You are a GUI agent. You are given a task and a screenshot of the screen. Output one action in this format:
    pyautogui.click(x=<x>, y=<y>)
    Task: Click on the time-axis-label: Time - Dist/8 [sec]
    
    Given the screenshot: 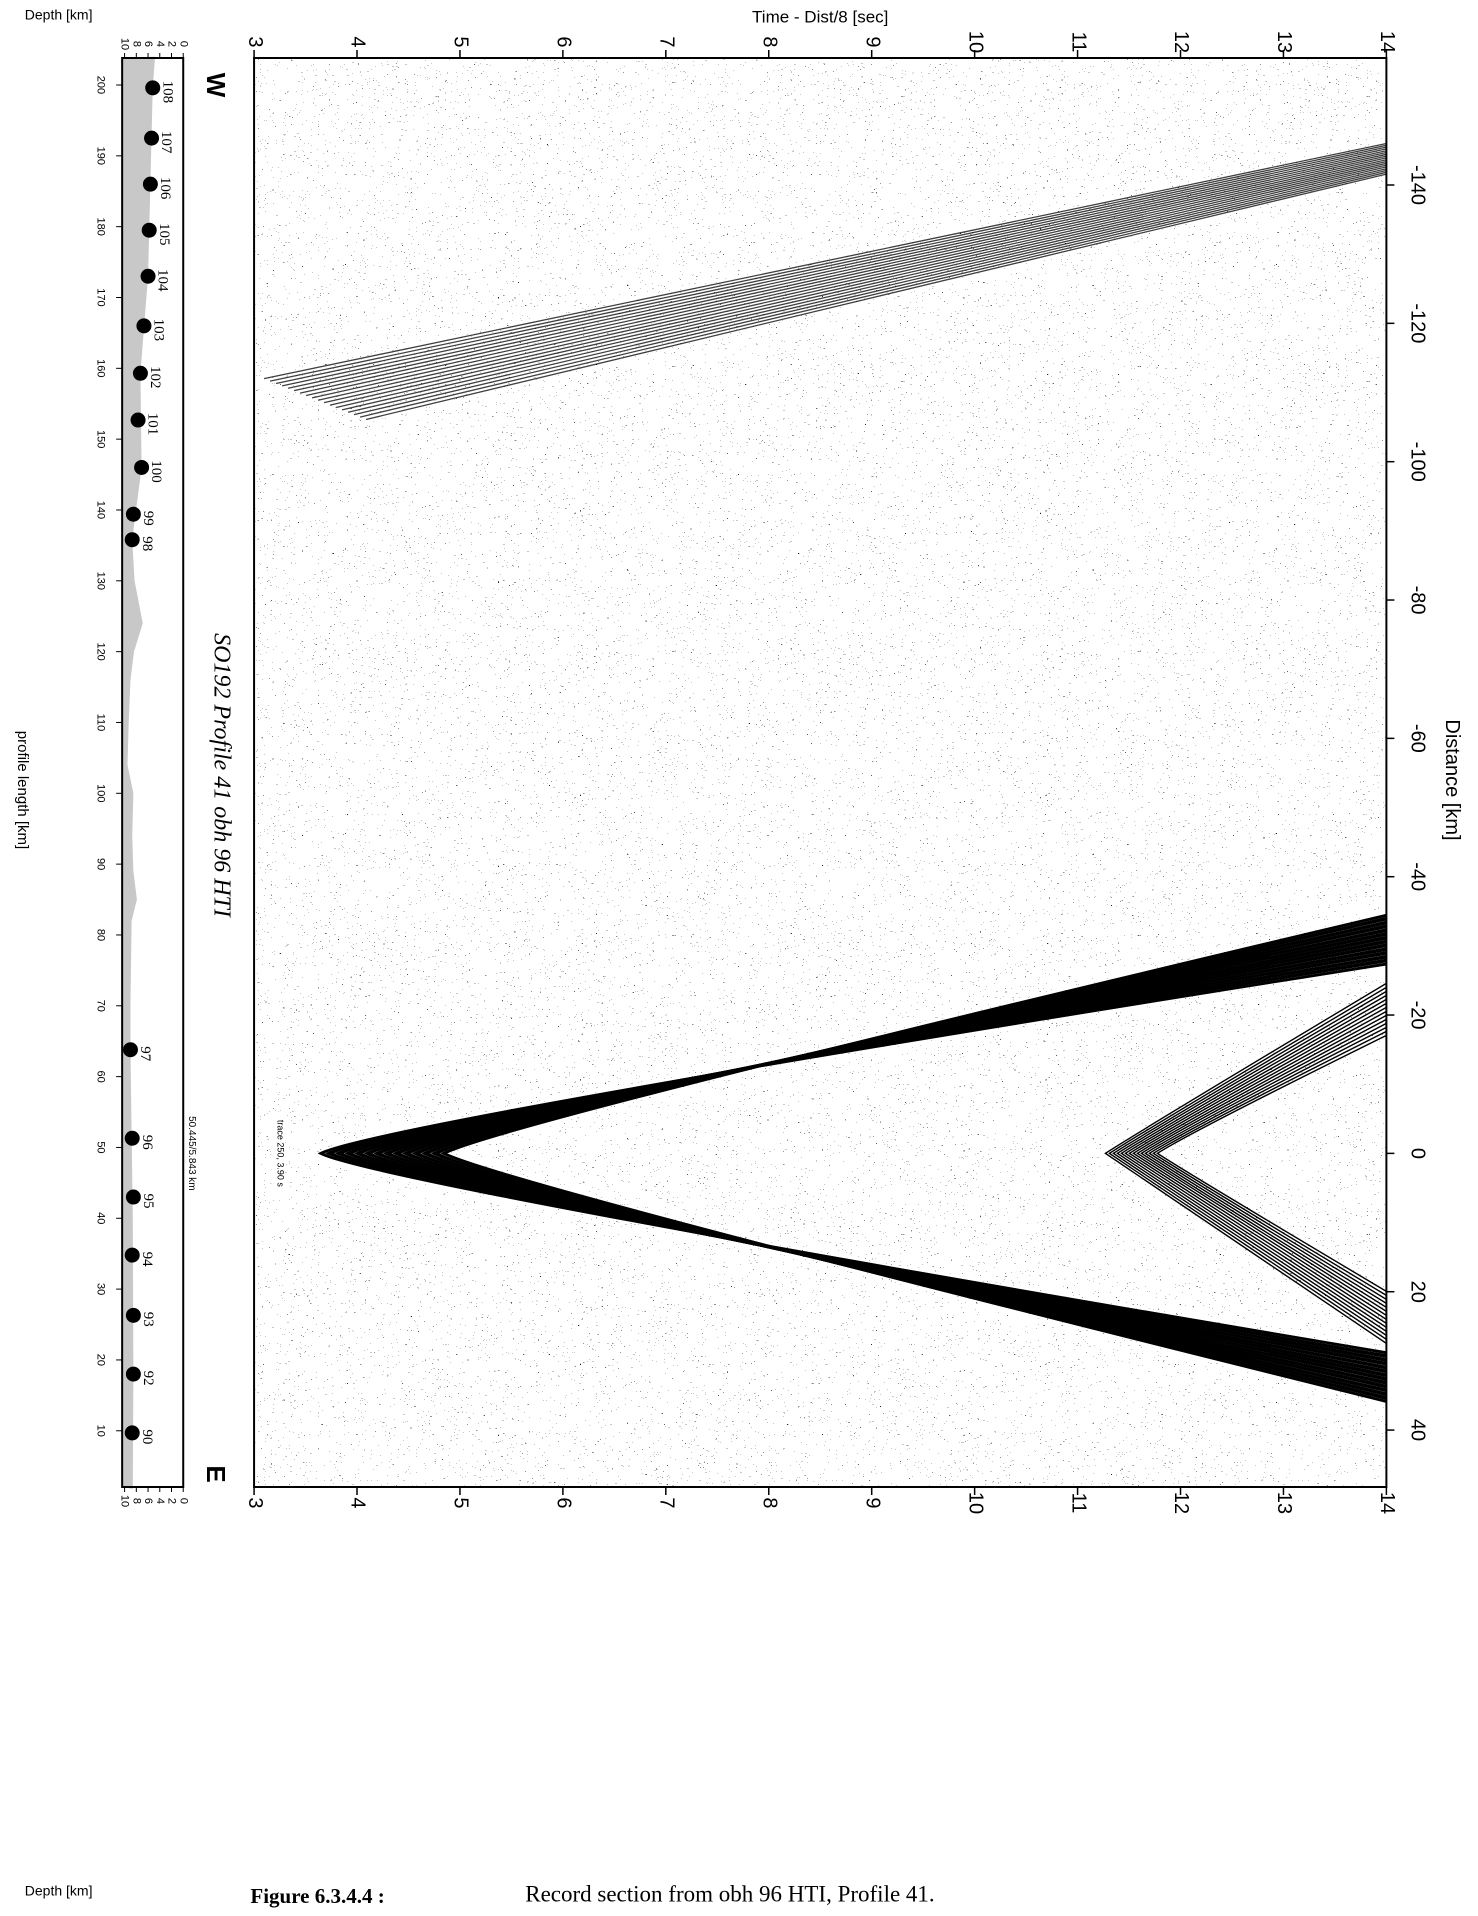 What is the action you would take?
    pyautogui.click(x=820, y=16)
    